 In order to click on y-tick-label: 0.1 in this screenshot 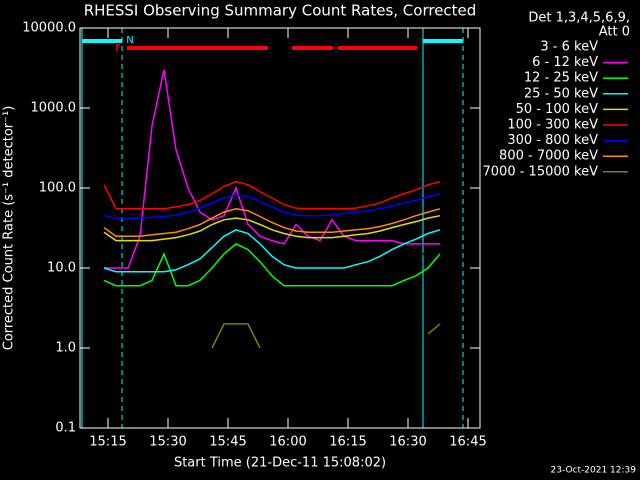, I will do `click(65, 428)`.